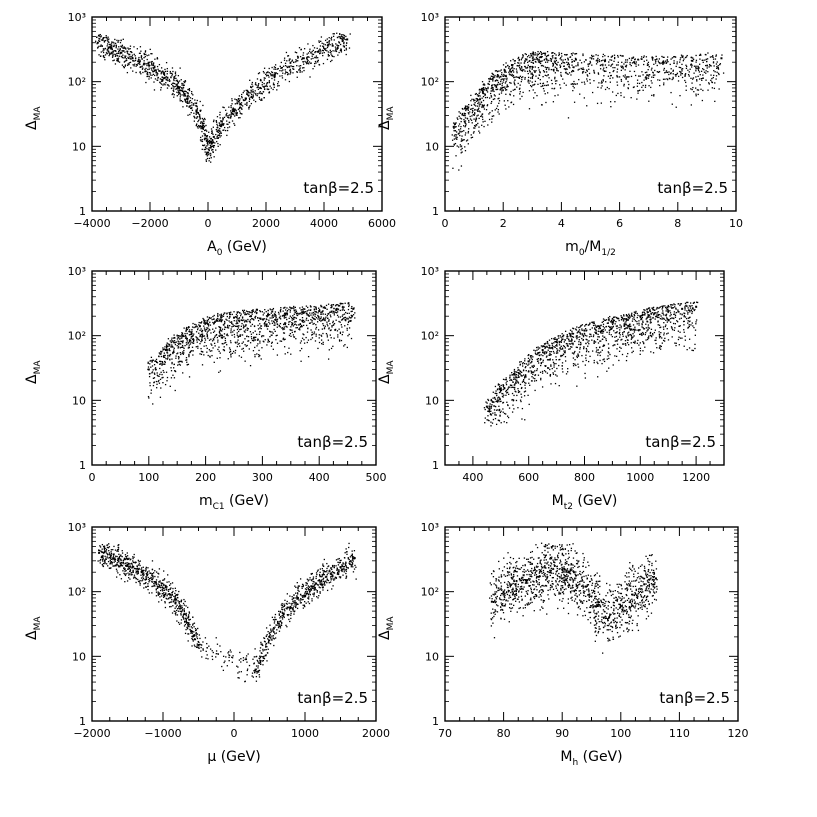 The height and width of the screenshot is (817, 817). What do you see at coordinates (382, 223) in the screenshot?
I see `x-tick-label: 6000` at bounding box center [382, 223].